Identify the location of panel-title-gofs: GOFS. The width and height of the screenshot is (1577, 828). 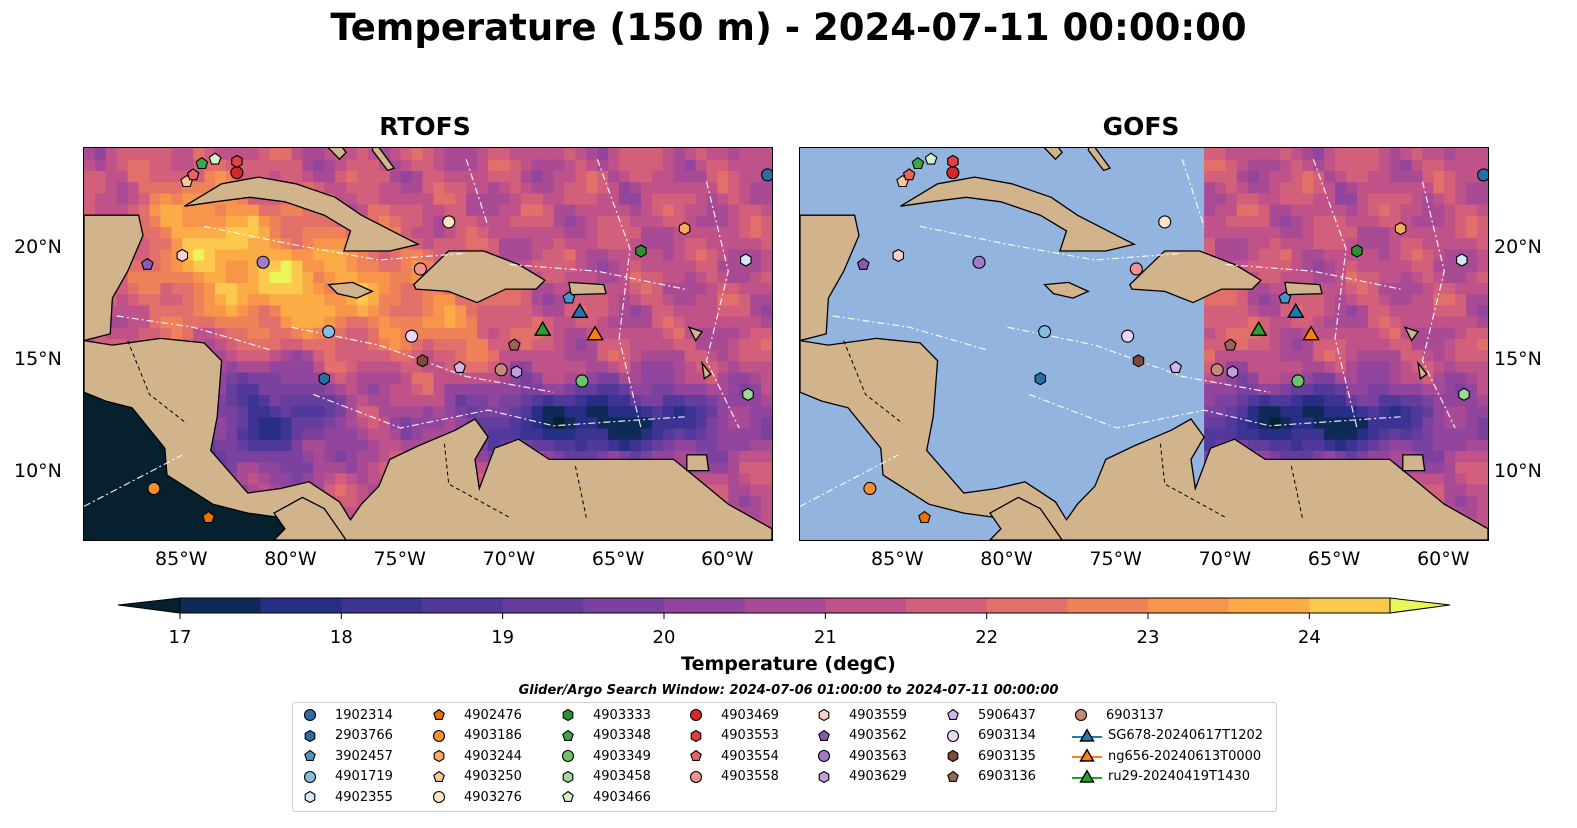
(1141, 126).